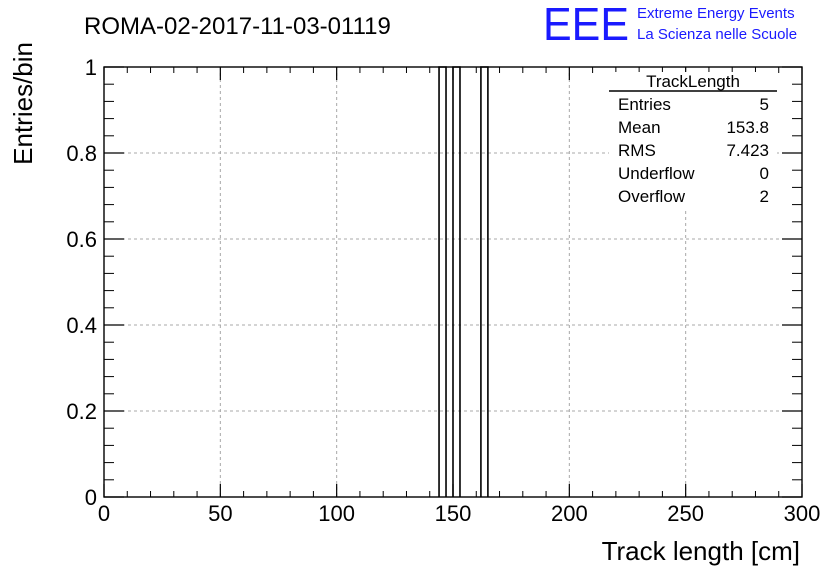 This screenshot has width=836, height=572. What do you see at coordinates (81, 325) in the screenshot?
I see `y-tick-label: 0.4` at bounding box center [81, 325].